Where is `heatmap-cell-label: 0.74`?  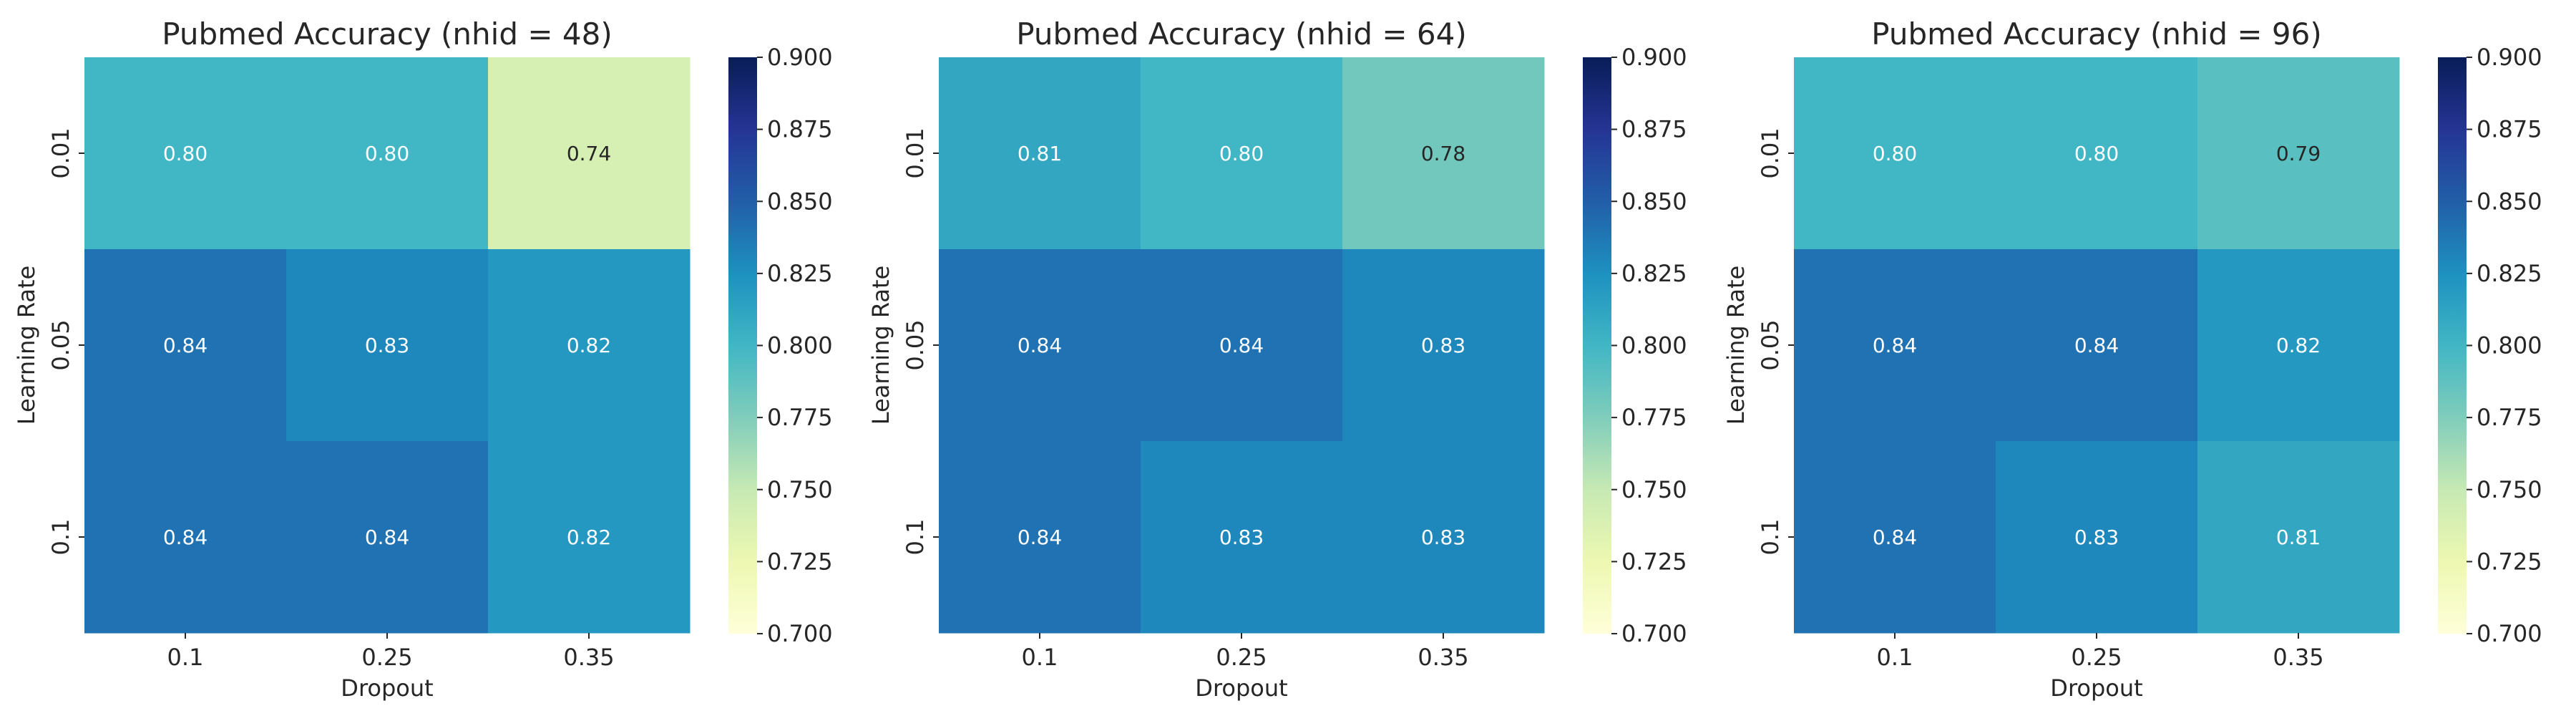 heatmap-cell-label: 0.74 is located at coordinates (589, 153).